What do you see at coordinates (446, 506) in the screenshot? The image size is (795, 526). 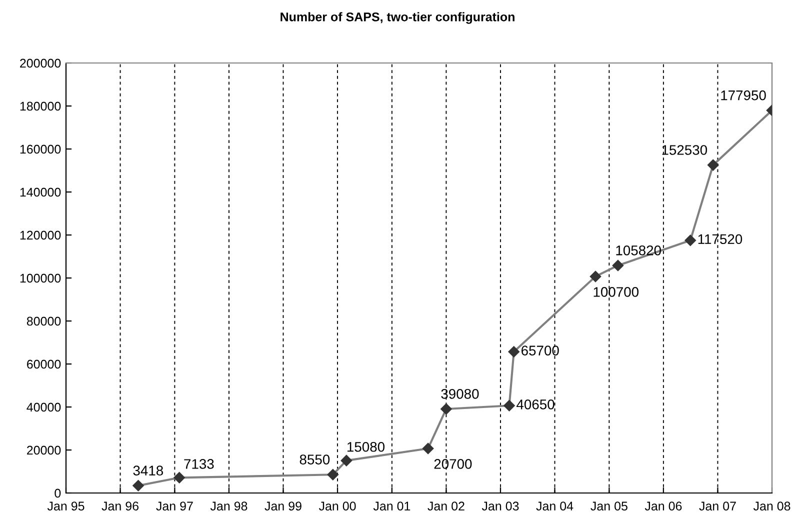 I see `x-tick-label: Jan 02` at bounding box center [446, 506].